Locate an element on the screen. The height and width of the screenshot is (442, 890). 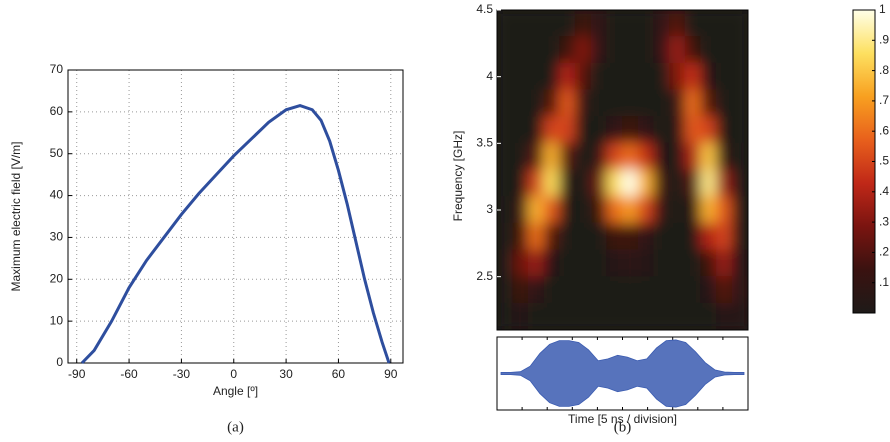
x-tick-label: -90 is located at coordinates (77, 374).